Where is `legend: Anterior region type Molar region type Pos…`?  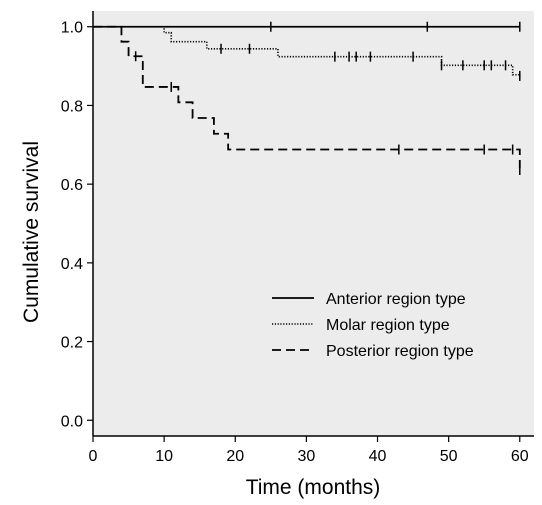 legend: Anterior region type Molar region type Pos… is located at coordinates (373, 325).